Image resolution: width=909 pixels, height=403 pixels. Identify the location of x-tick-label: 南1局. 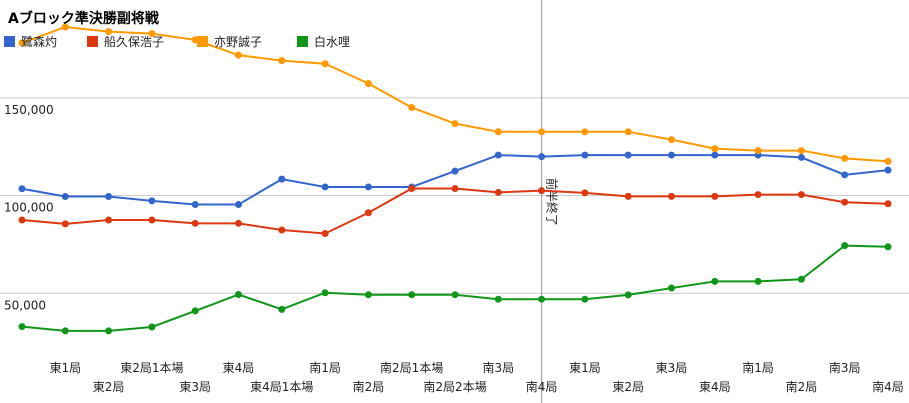
(325, 367).